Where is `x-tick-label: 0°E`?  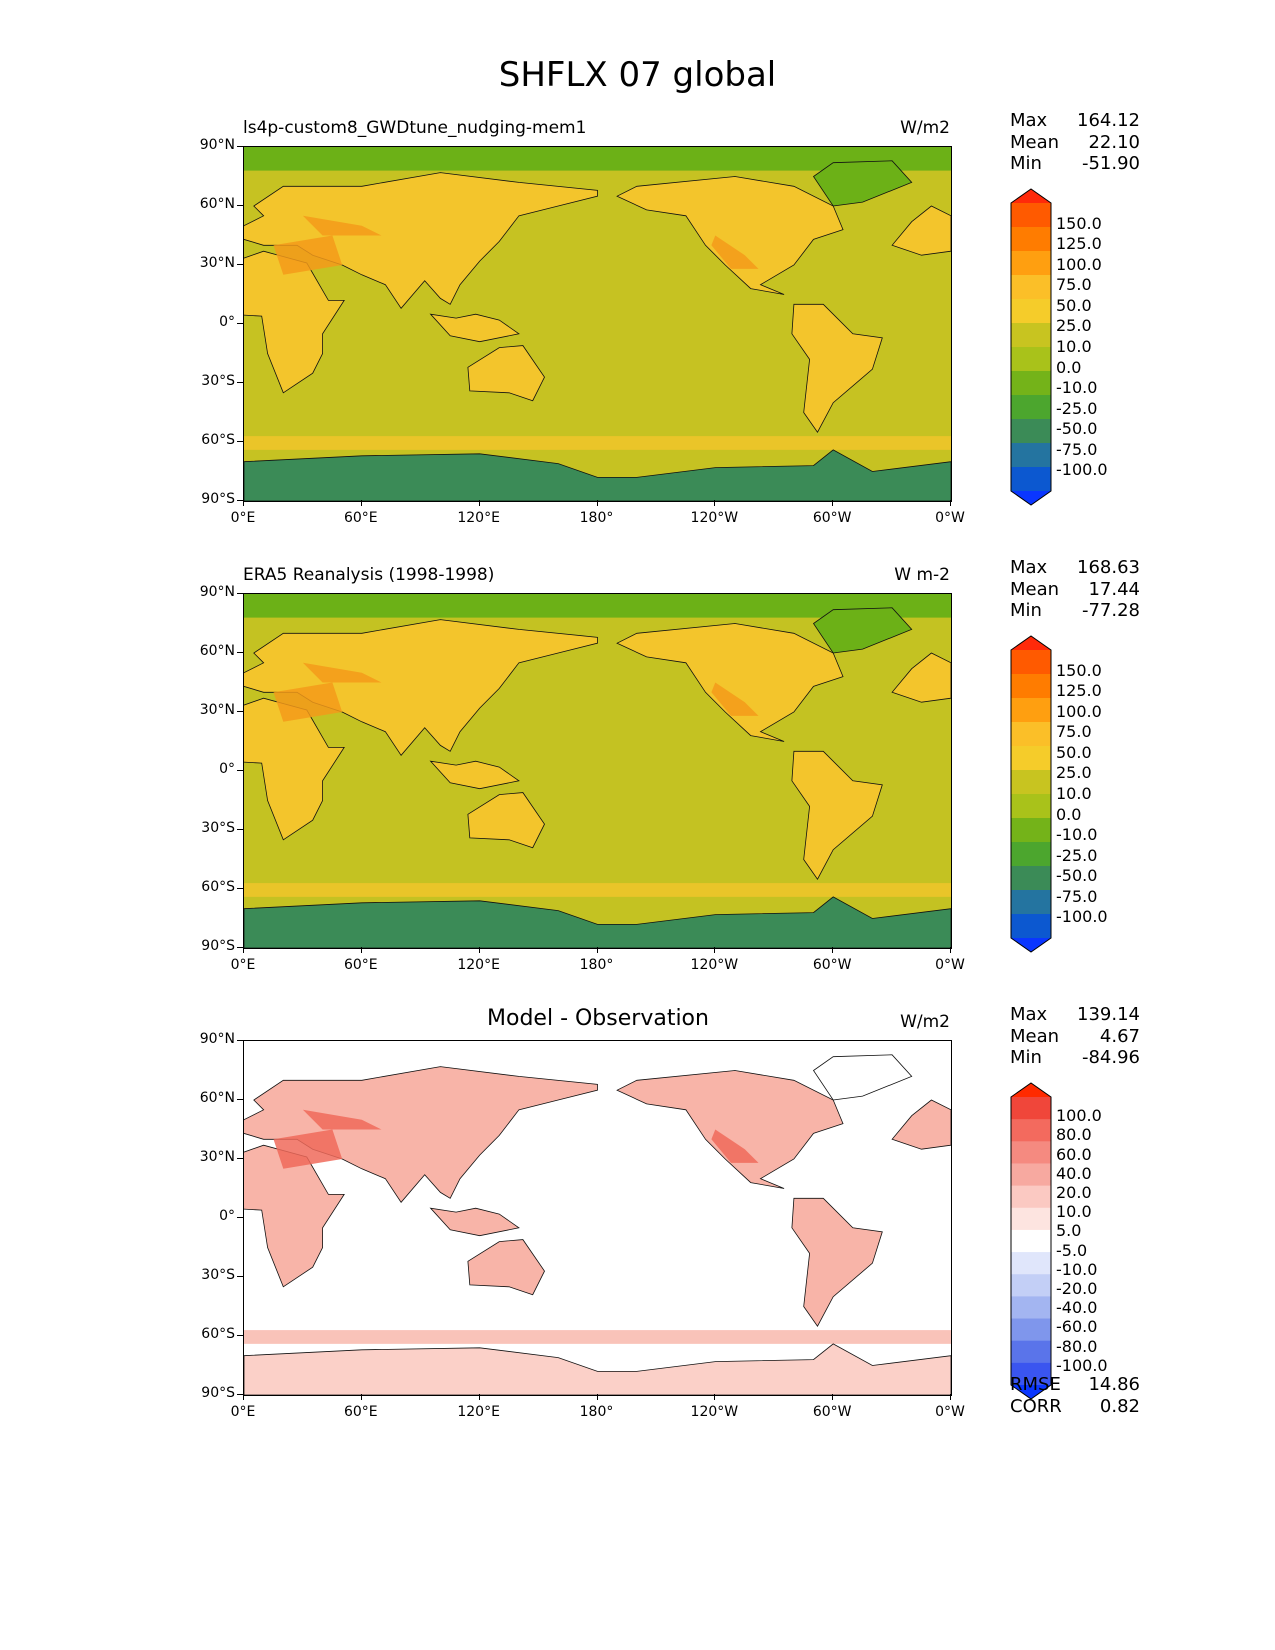 x-tick-label: 0°E is located at coordinates (243, 965).